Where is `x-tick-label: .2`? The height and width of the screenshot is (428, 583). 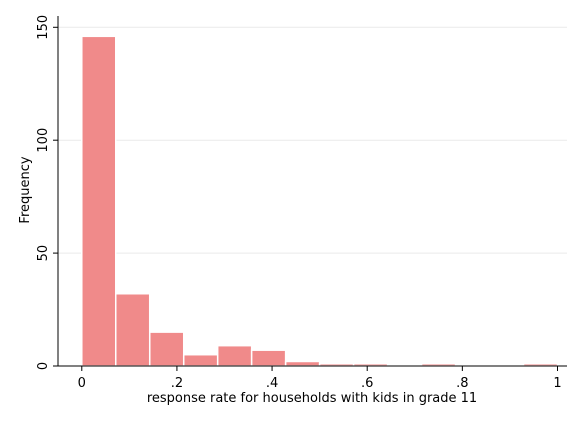 x-tick-label: .2 is located at coordinates (177, 383).